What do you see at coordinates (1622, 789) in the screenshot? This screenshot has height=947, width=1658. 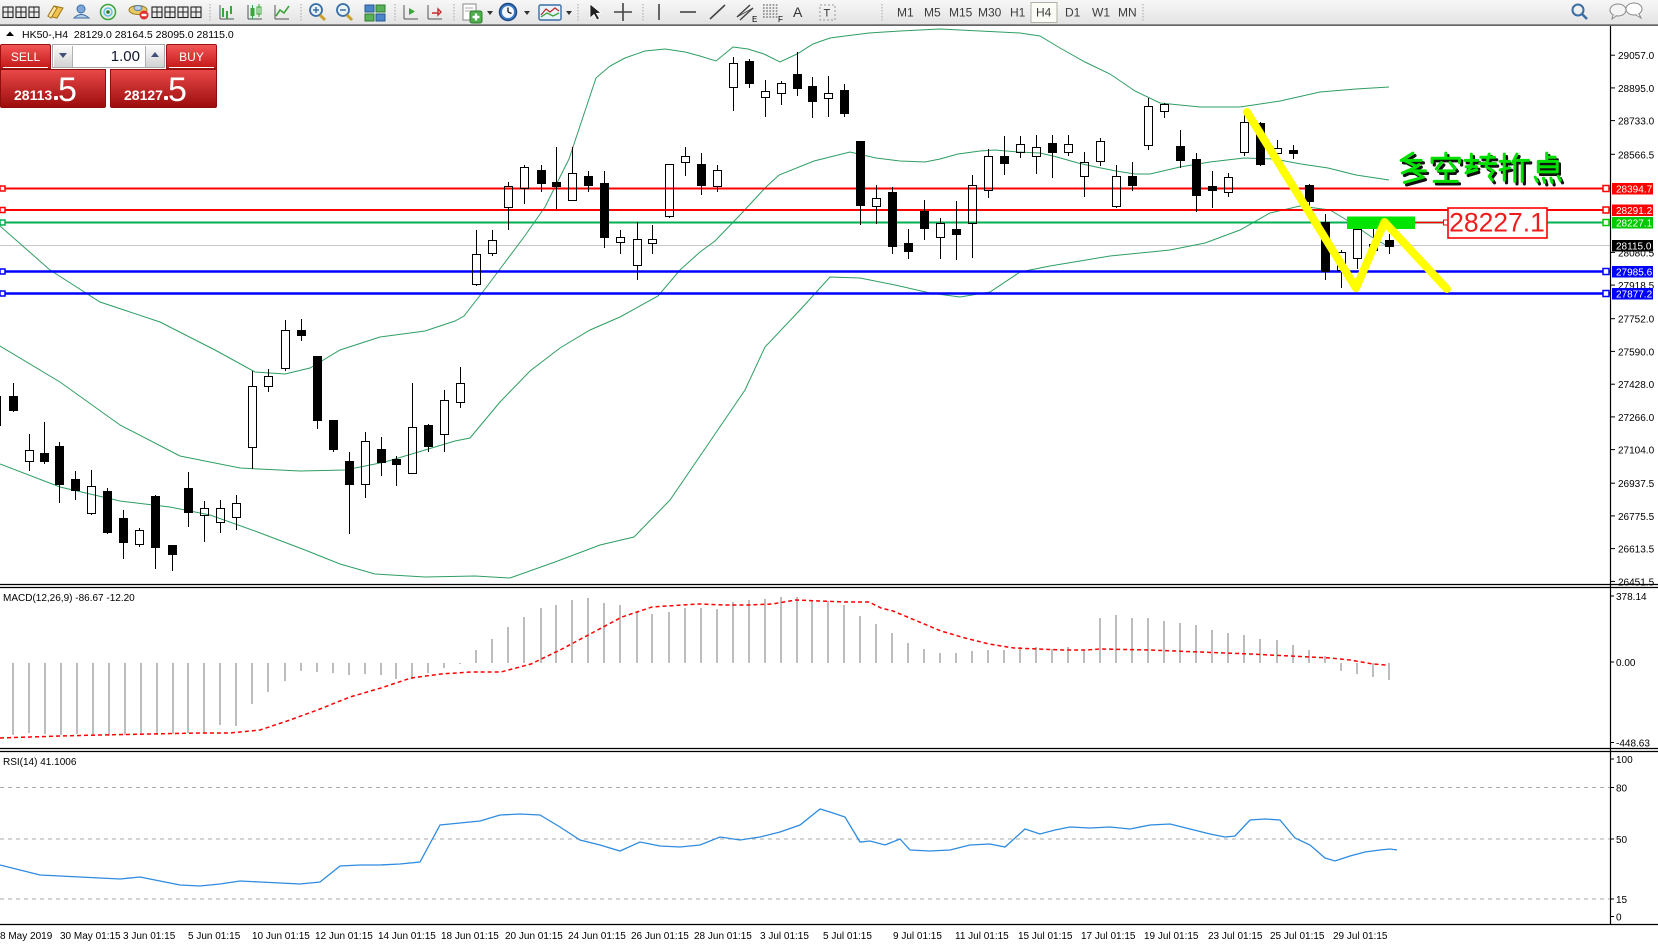 I see `svg-text: 80` at bounding box center [1622, 789].